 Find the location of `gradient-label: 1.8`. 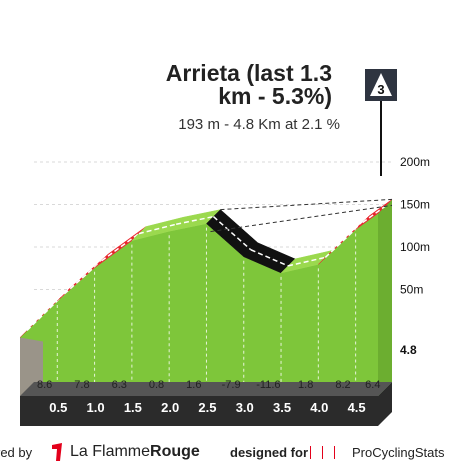

gradient-label: 1.8 is located at coordinates (305, 385).